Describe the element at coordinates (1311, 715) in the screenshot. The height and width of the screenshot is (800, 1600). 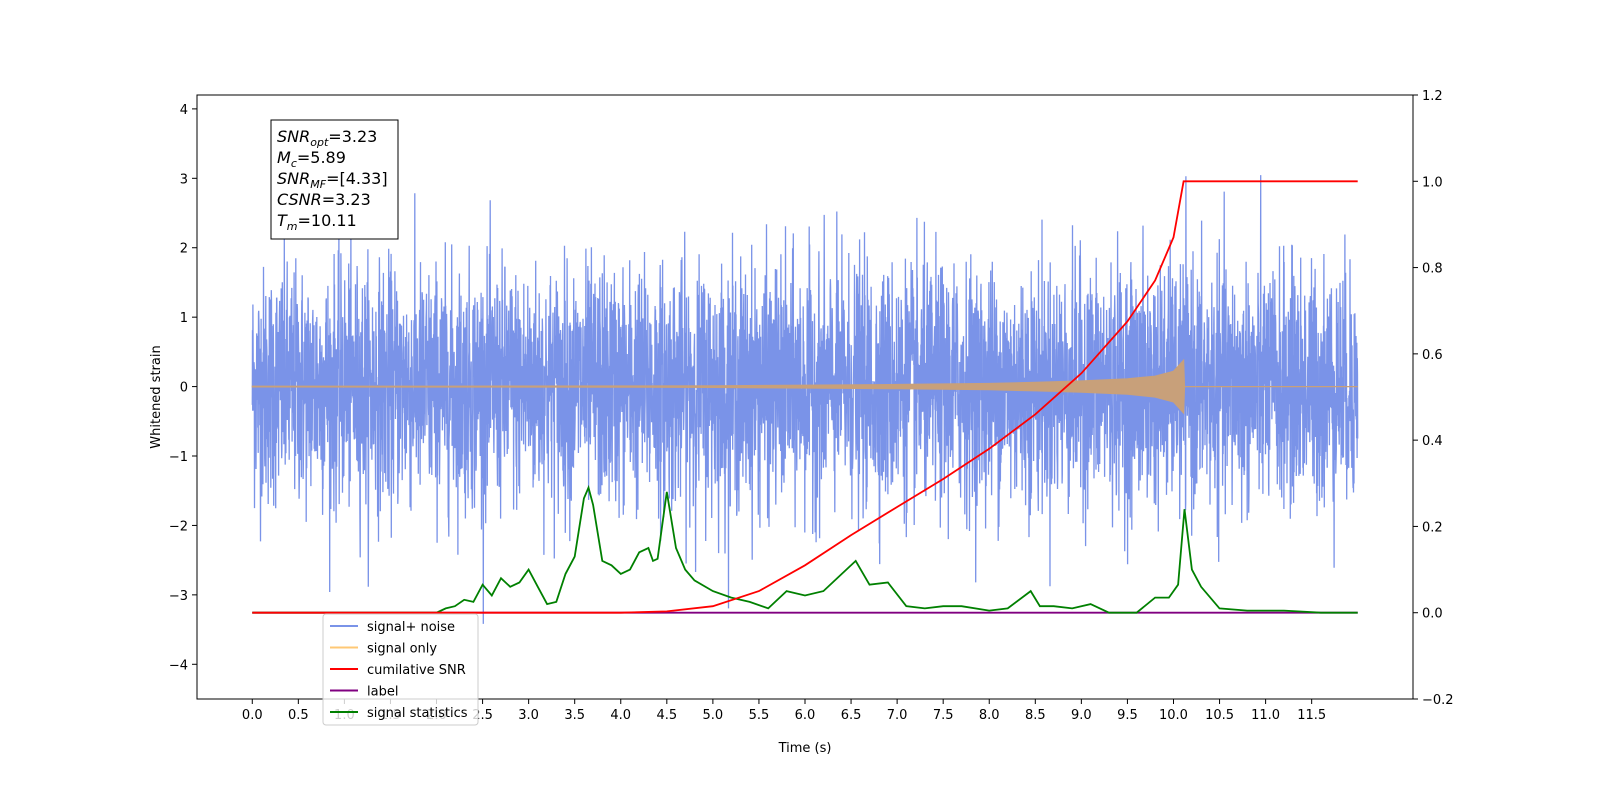
I see `x-tick-label: 11.5` at that location.